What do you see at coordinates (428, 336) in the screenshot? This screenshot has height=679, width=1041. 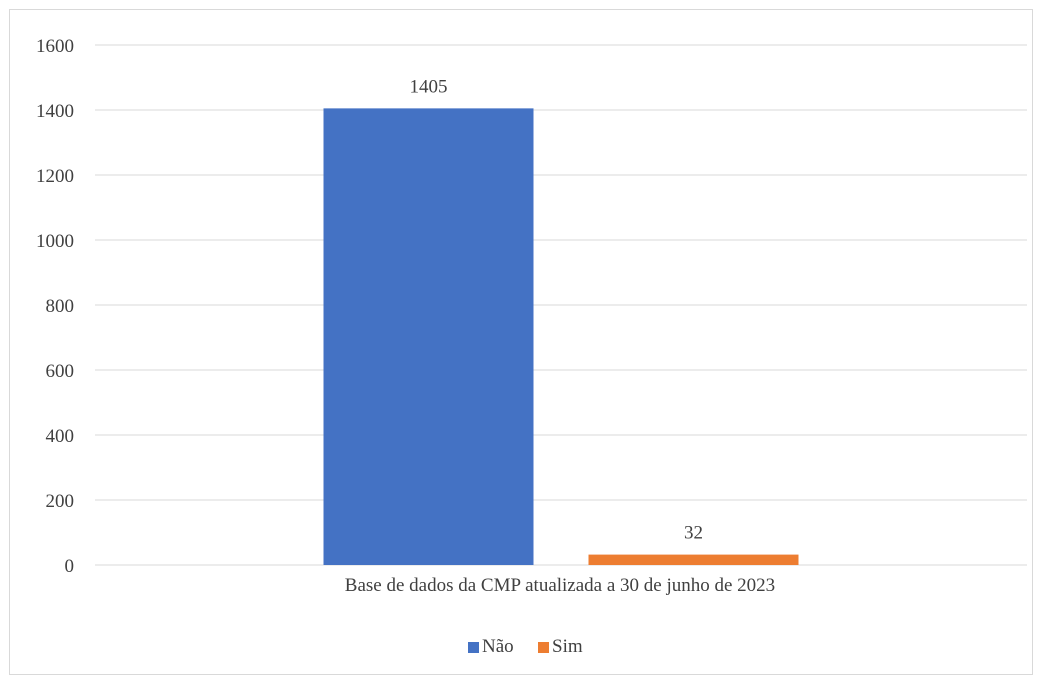 I see `bar-n-o` at bounding box center [428, 336].